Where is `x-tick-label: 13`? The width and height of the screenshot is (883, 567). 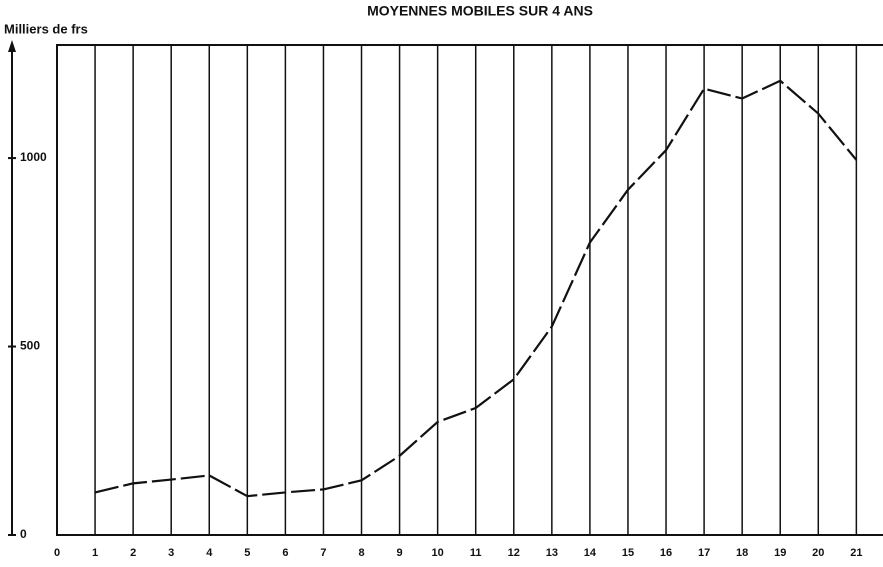 x-tick-label: 13 is located at coordinates (552, 553).